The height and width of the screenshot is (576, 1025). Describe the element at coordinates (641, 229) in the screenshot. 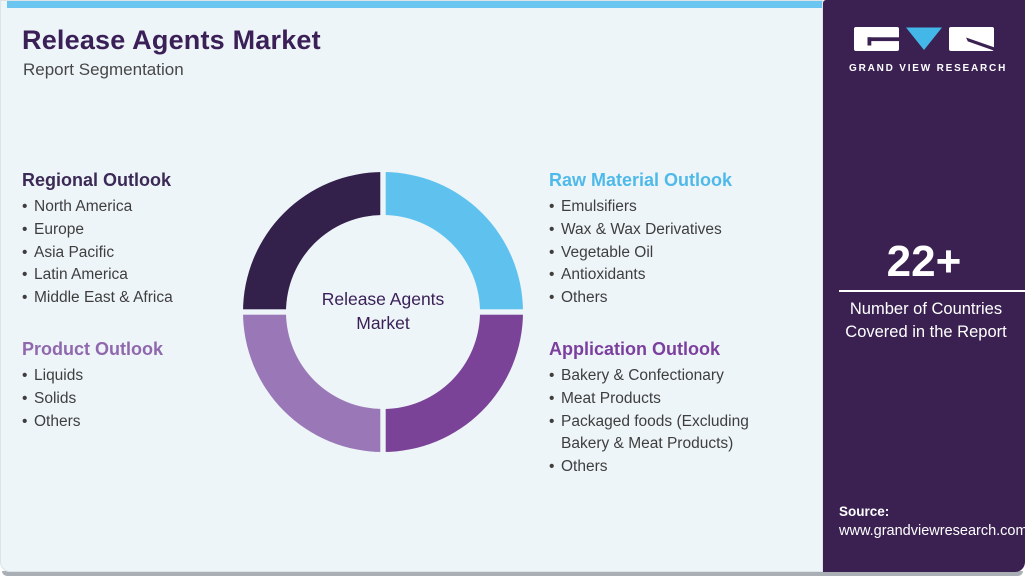

I see `list-item-label: Wax & Wax Derivatives` at that location.